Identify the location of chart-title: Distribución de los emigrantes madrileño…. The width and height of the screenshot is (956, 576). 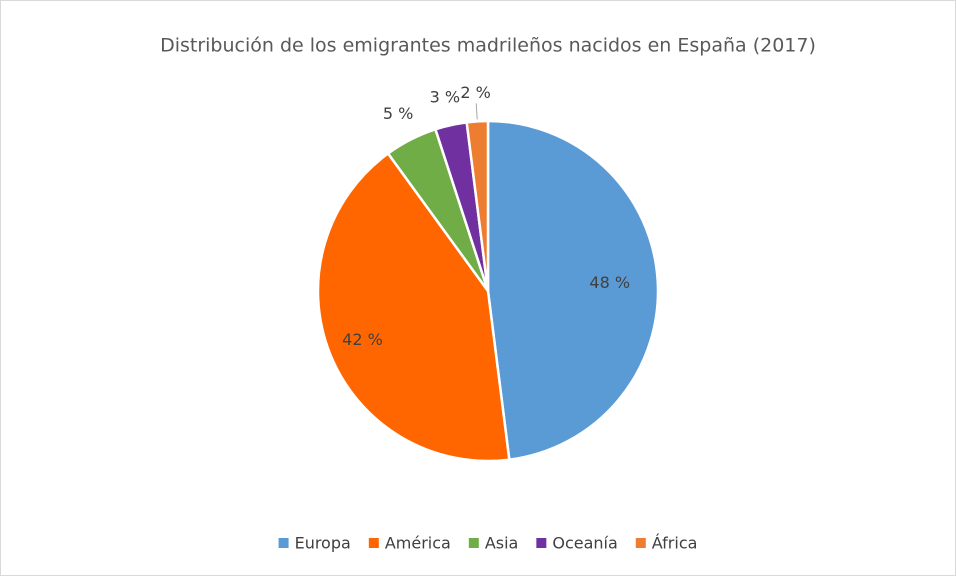
(488, 46).